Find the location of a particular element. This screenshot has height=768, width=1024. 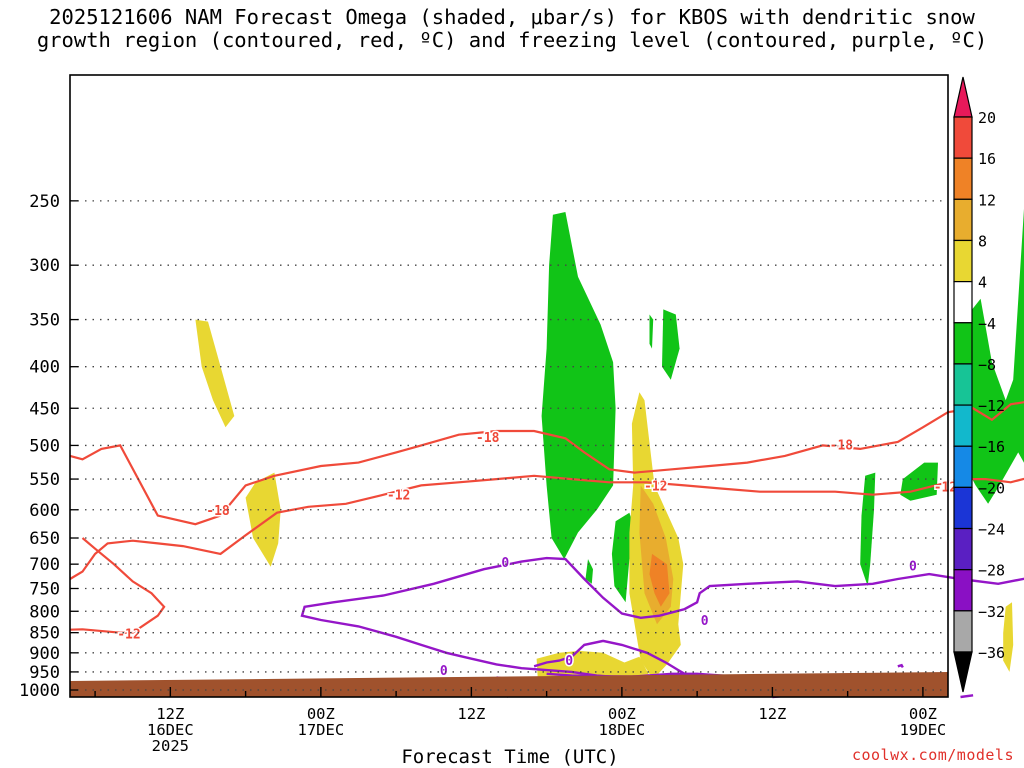

colorbar-bottom-arrow is located at coordinates (963, 672).